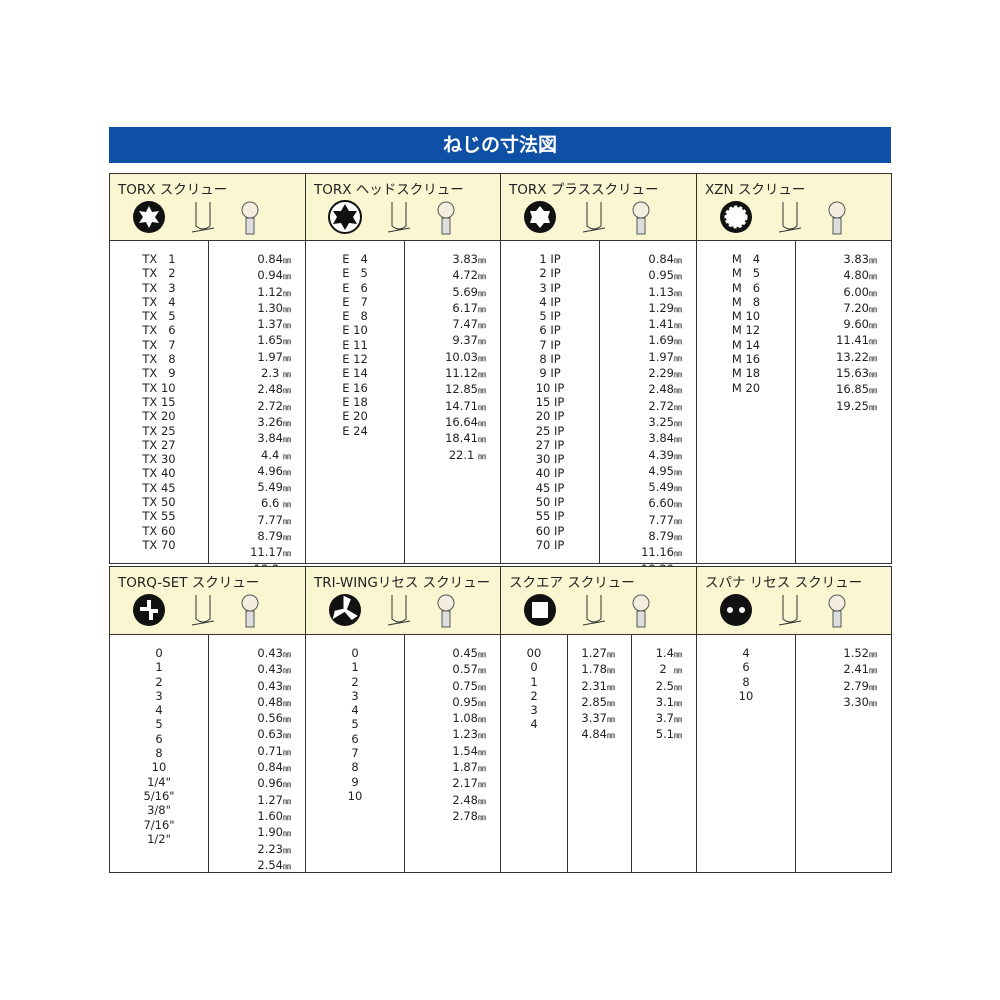 Image resolution: width=1000 pixels, height=1000 pixels. What do you see at coordinates (159, 824) in the screenshot?
I see `size-label: 7/16"` at bounding box center [159, 824].